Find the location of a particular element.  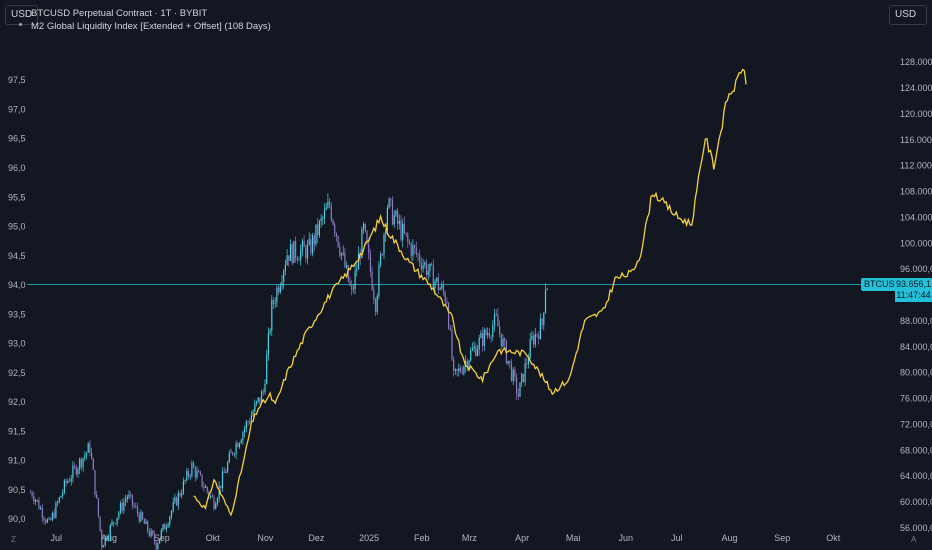

left-axis-tick: 92,5 is located at coordinates (17, 373).